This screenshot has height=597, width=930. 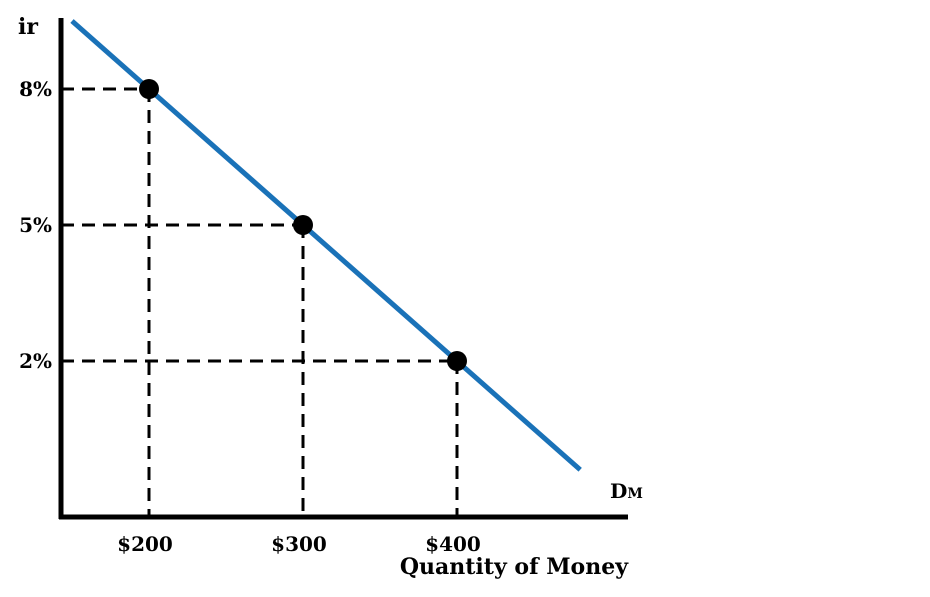 What do you see at coordinates (35, 89) in the screenshot?
I see `y-tick-label-0: 8%` at bounding box center [35, 89].